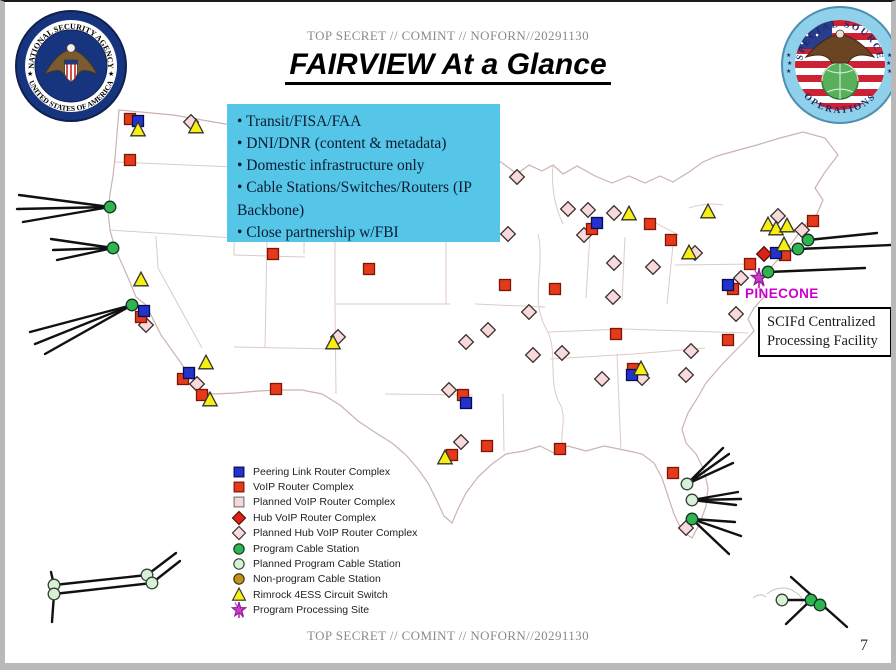  I want to click on legend-item-planned_voip: Planned VoIP Router Complex, so click(324, 502).